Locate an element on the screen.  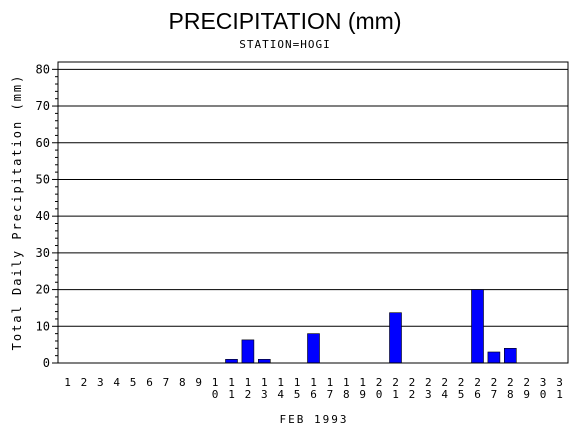
x-tick-label: 2 is located at coordinates (84, 382).